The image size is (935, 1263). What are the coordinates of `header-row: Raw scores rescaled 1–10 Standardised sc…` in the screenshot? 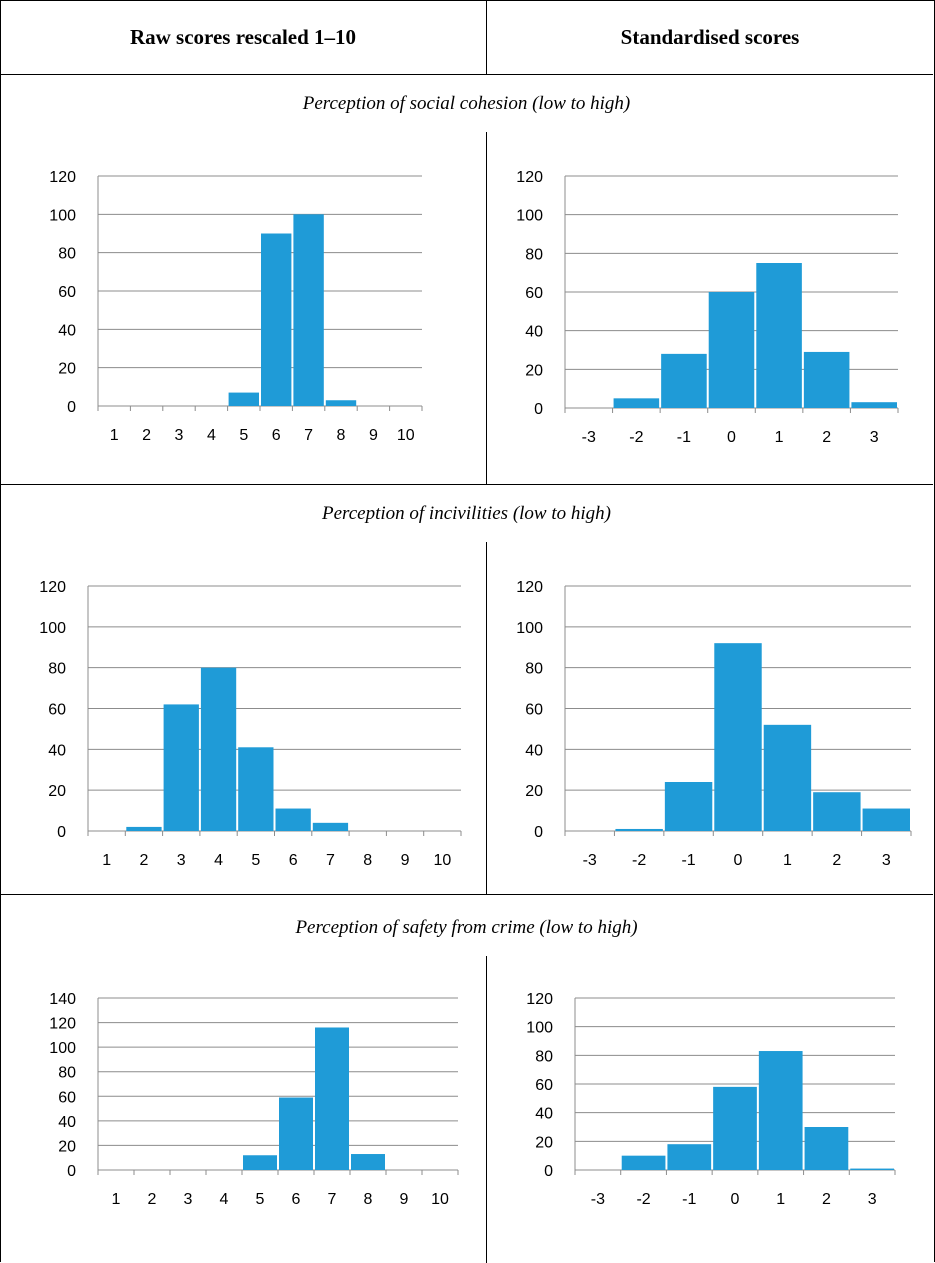 It's located at (466, 37).